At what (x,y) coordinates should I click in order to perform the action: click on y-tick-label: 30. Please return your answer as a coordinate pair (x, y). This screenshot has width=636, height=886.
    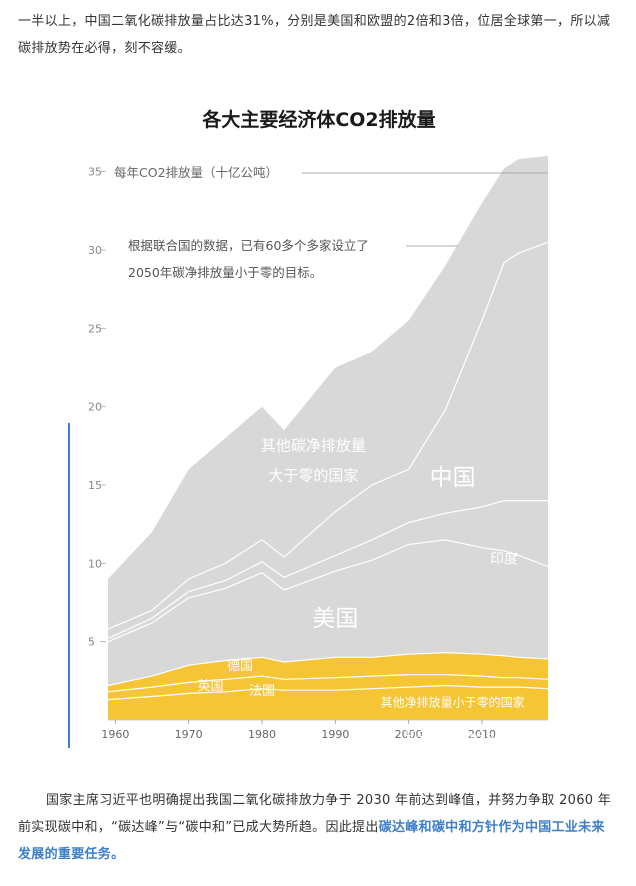
    Looking at the image, I should click on (95, 250).